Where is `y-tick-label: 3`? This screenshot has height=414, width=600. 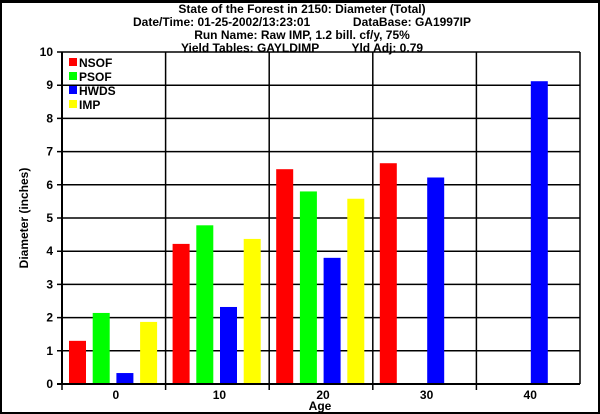 y-tick-label: 3 is located at coordinates (49, 284).